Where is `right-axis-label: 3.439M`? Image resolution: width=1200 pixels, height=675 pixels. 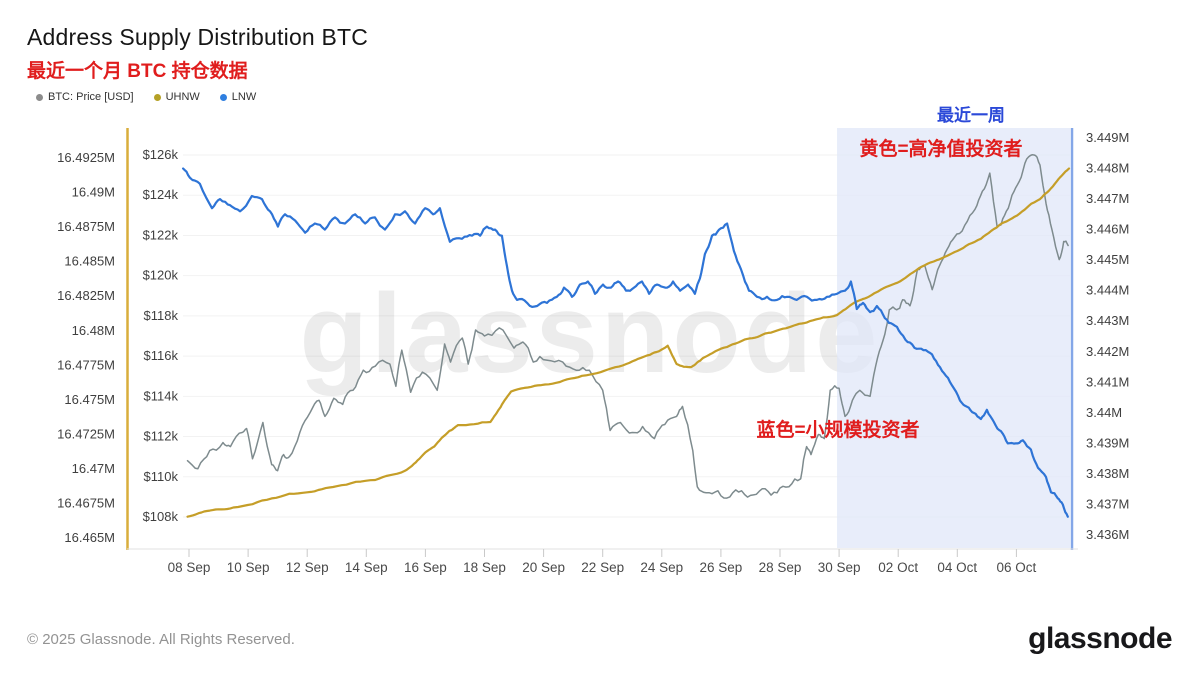 right-axis-label: 3.439M is located at coordinates (1107, 442).